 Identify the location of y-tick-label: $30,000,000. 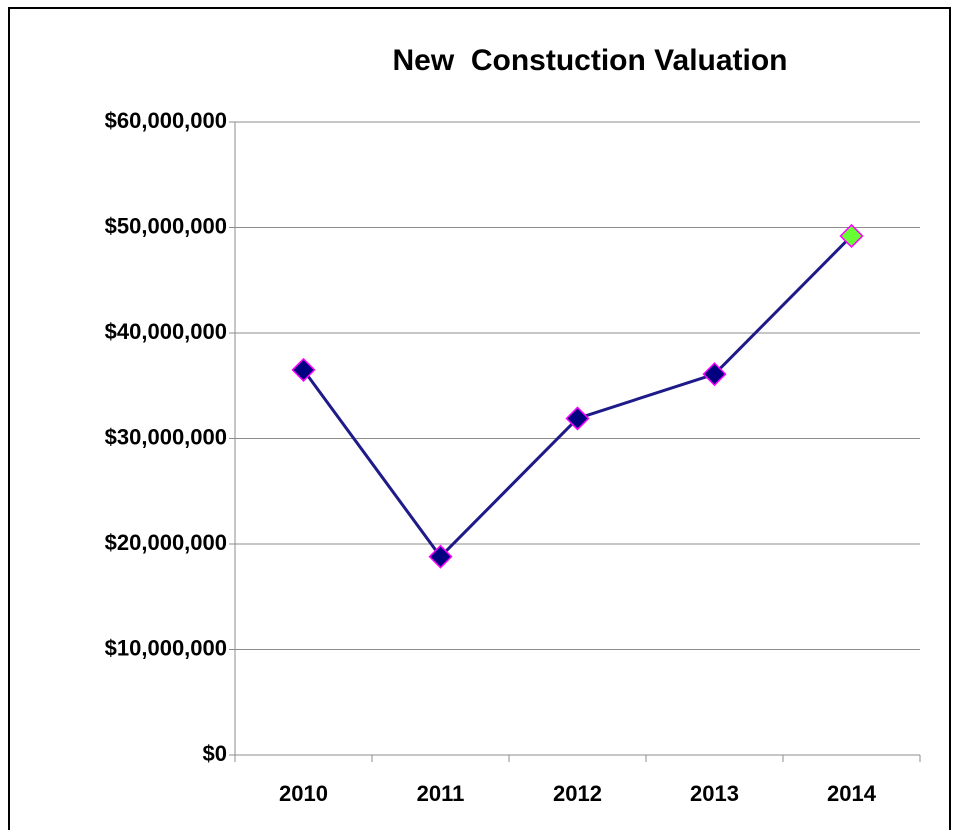
(166, 436).